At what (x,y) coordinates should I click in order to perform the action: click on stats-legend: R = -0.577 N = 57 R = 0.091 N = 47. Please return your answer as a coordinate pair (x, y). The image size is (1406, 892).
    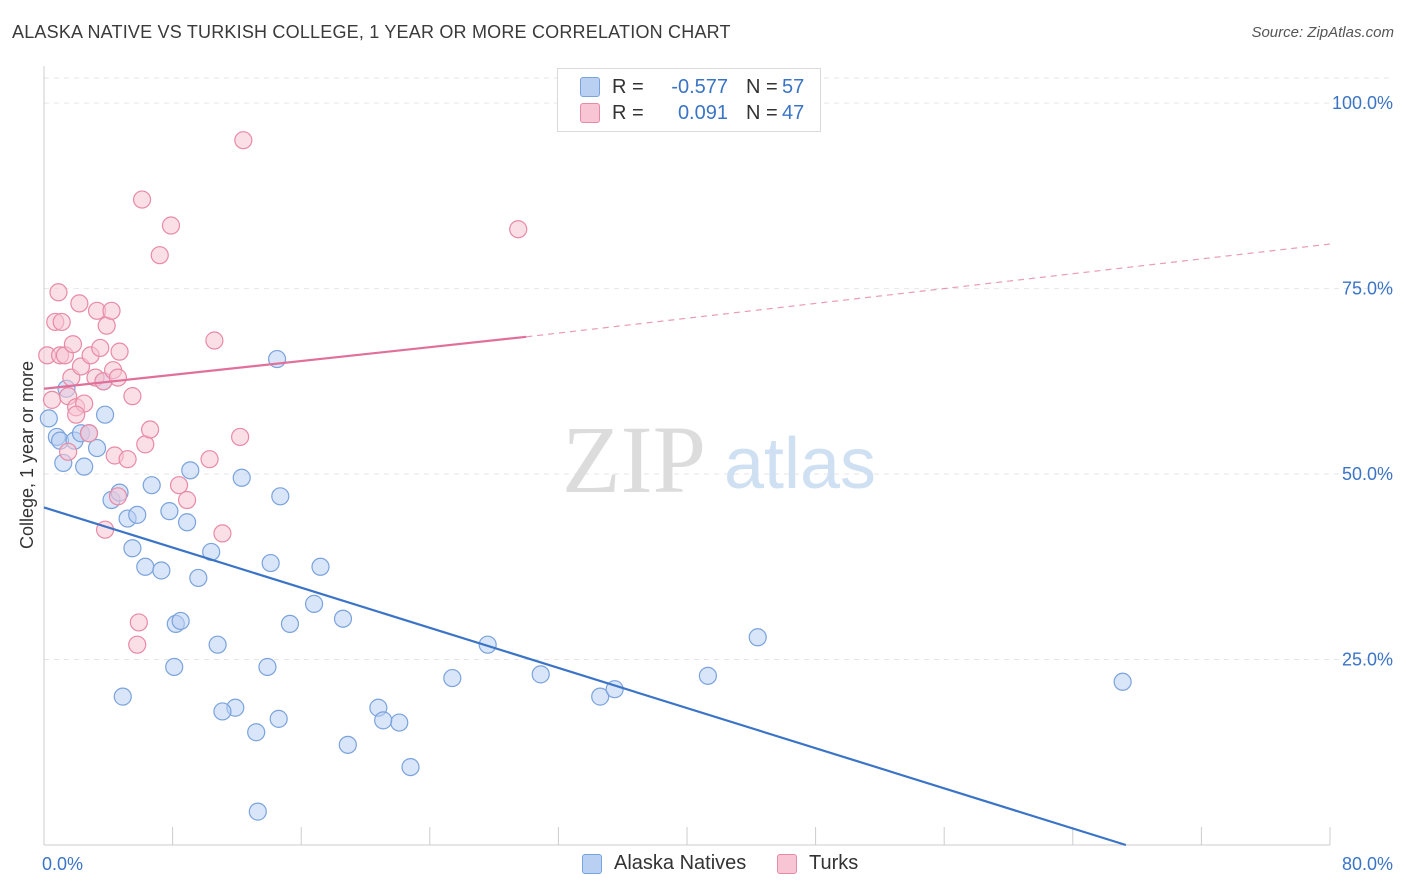
    Looking at the image, I should click on (689, 100).